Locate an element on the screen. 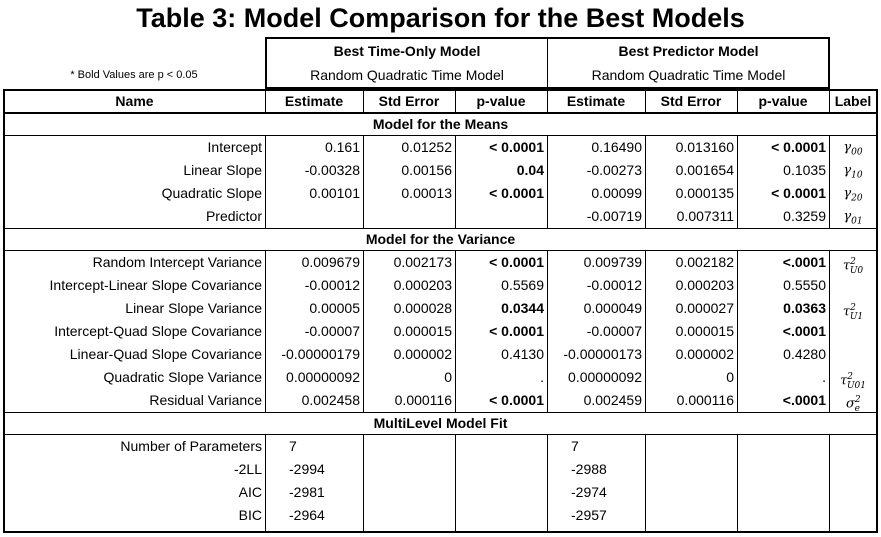 This screenshot has width=881, height=537. std-error-2: 0.007311 is located at coordinates (705, 216).